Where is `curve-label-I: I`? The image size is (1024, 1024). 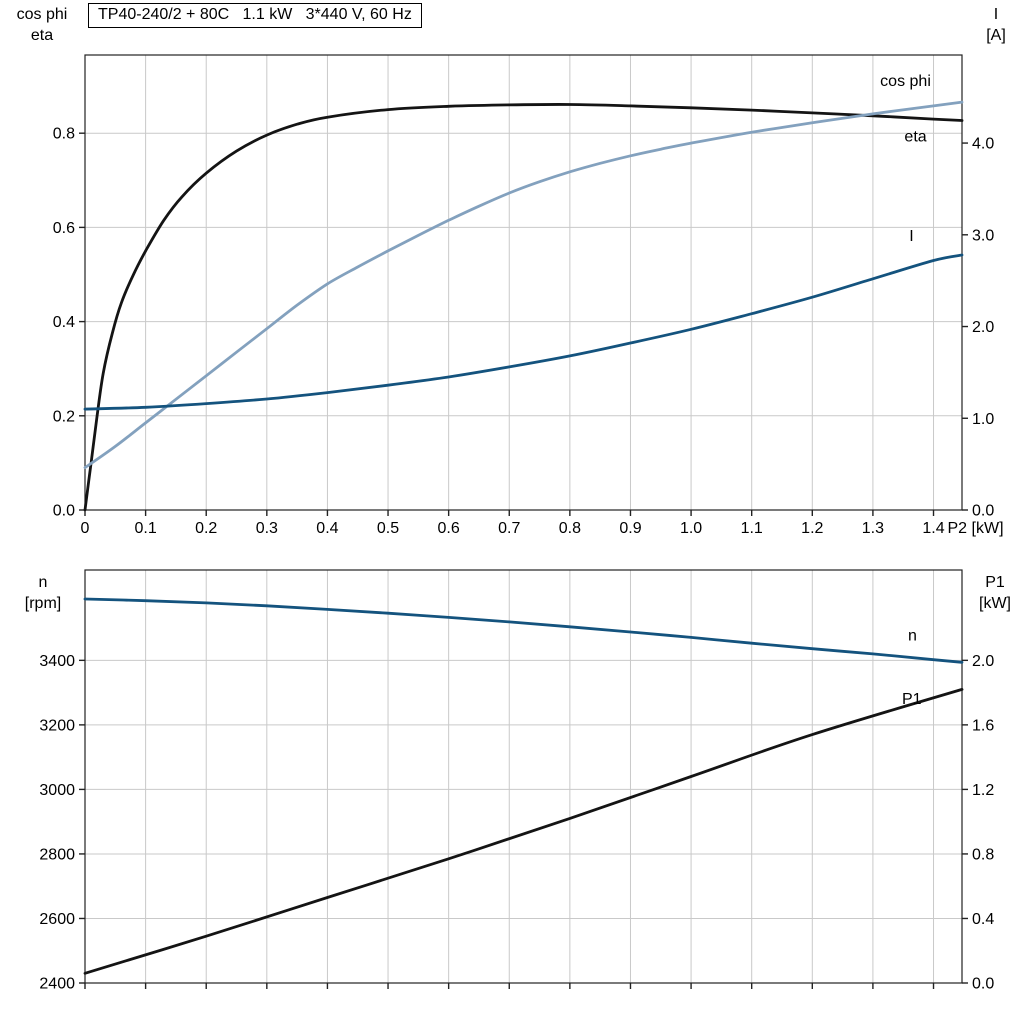 curve-label-I: I is located at coordinates (911, 236).